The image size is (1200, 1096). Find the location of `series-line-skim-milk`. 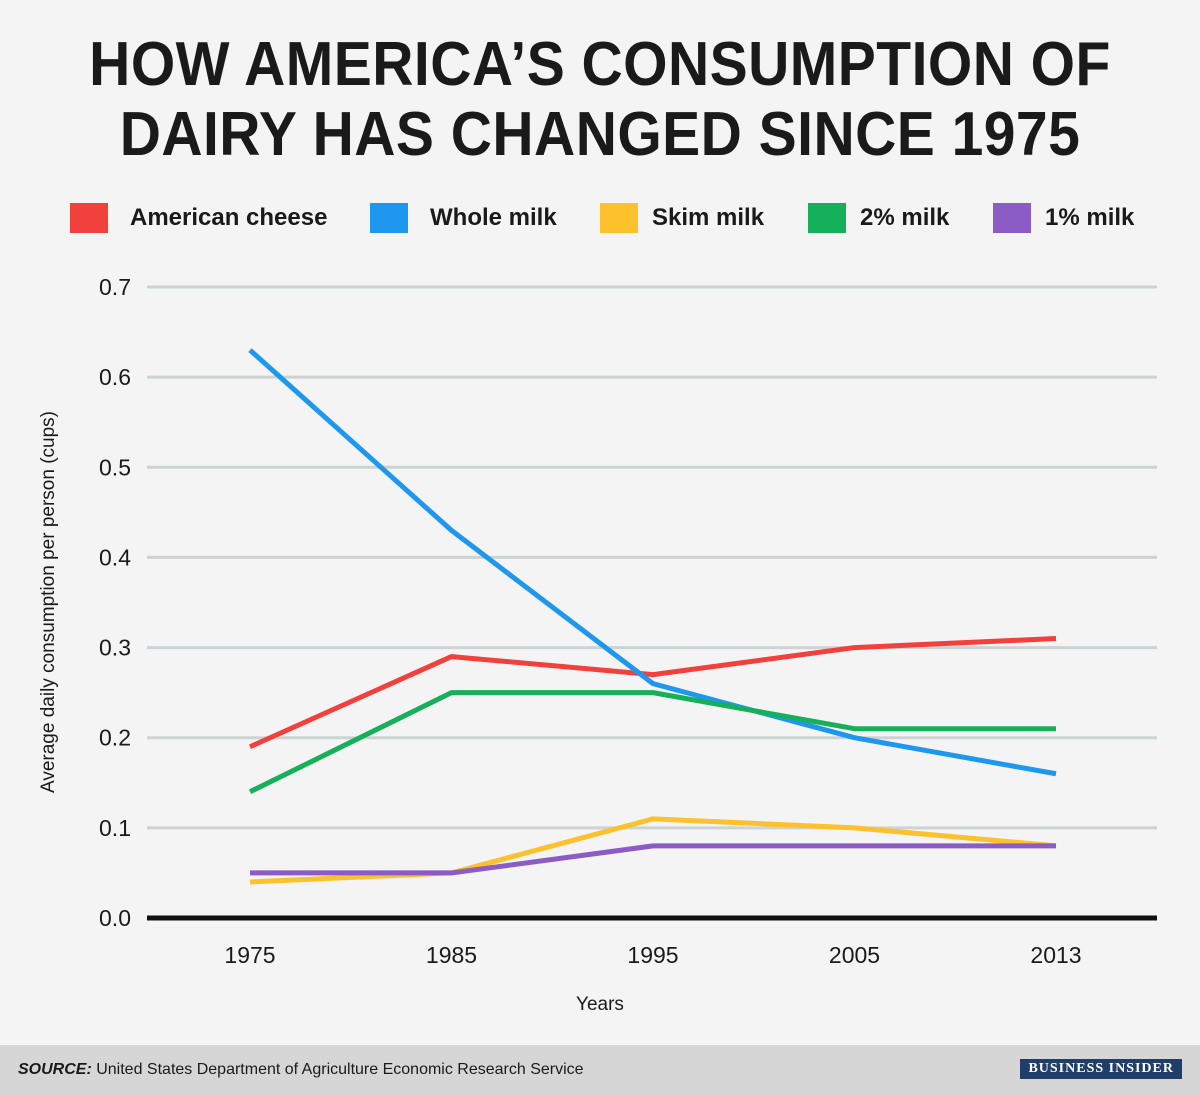

series-line-skim-milk is located at coordinates (653, 850).